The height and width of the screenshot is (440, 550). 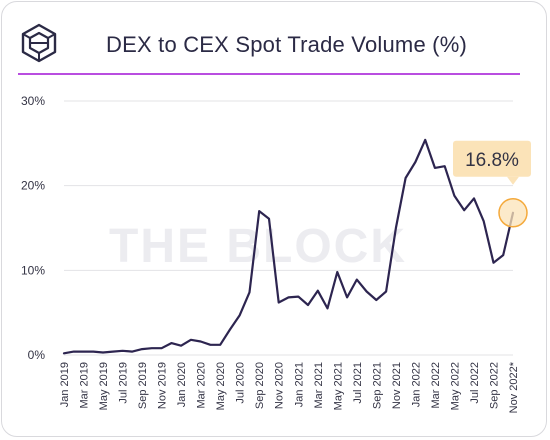 I want to click on x-tick-label: May 2021, so click(x=338, y=386).